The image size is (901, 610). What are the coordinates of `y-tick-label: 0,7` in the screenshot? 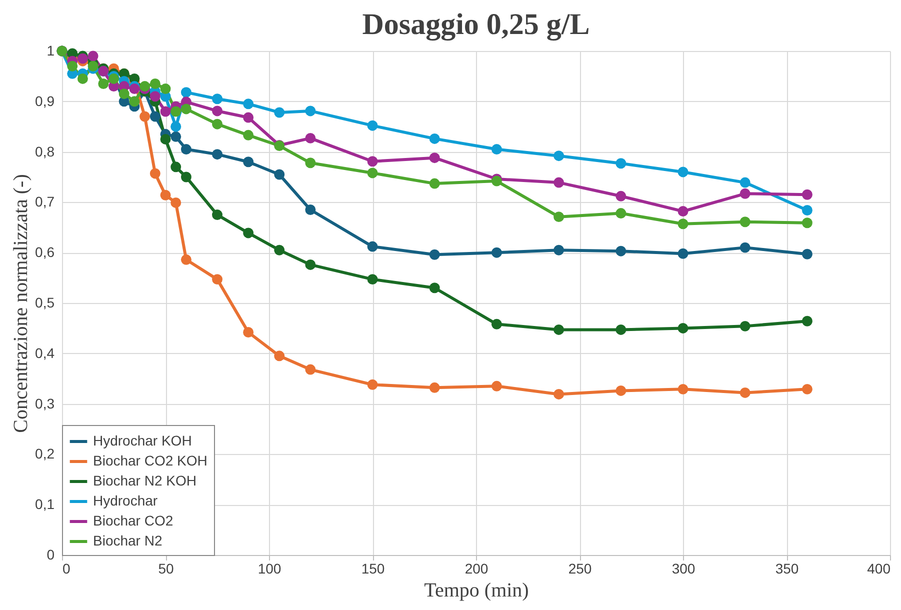 It's located at (45, 202).